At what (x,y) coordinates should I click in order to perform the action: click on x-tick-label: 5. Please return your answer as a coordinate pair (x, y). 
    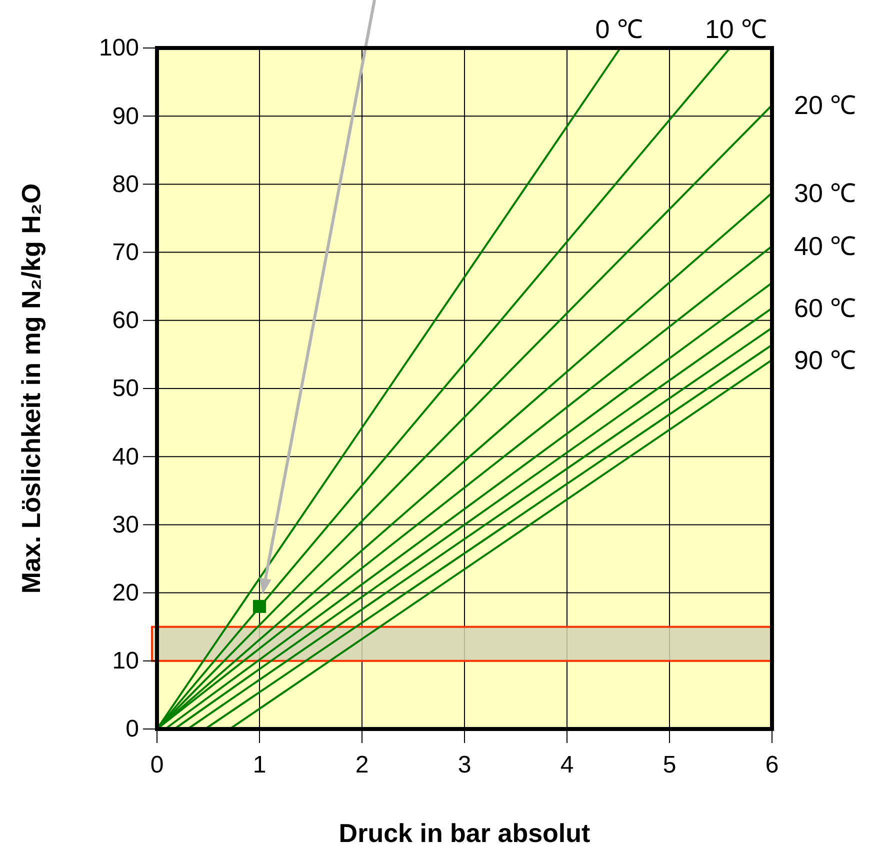
    Looking at the image, I should click on (669, 765).